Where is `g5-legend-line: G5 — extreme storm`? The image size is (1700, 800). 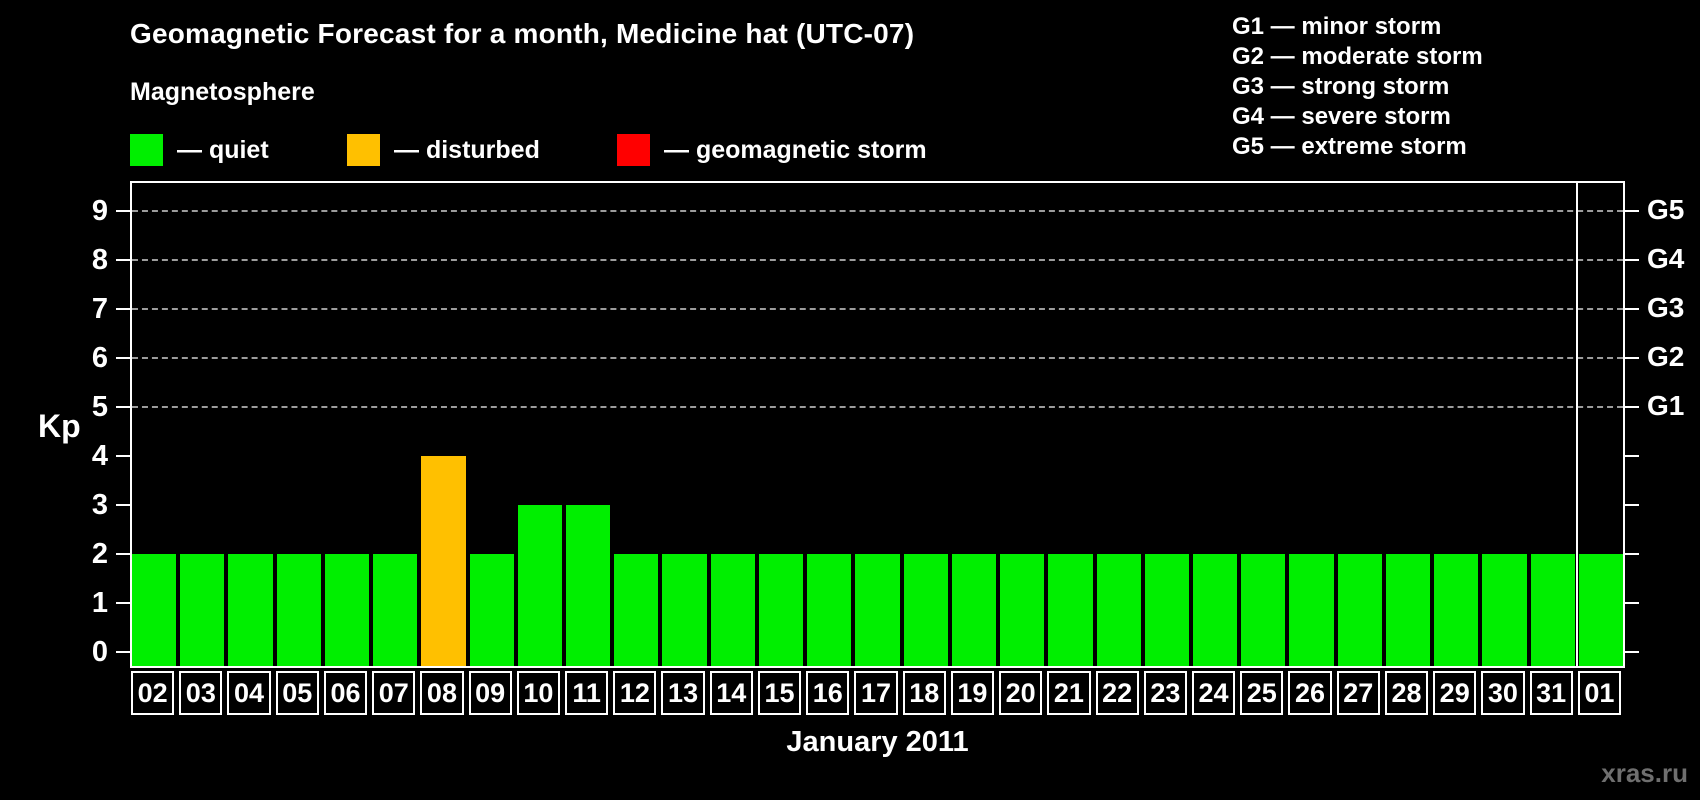
g5-legend-line: G5 — extreme storm is located at coordinates (1349, 146).